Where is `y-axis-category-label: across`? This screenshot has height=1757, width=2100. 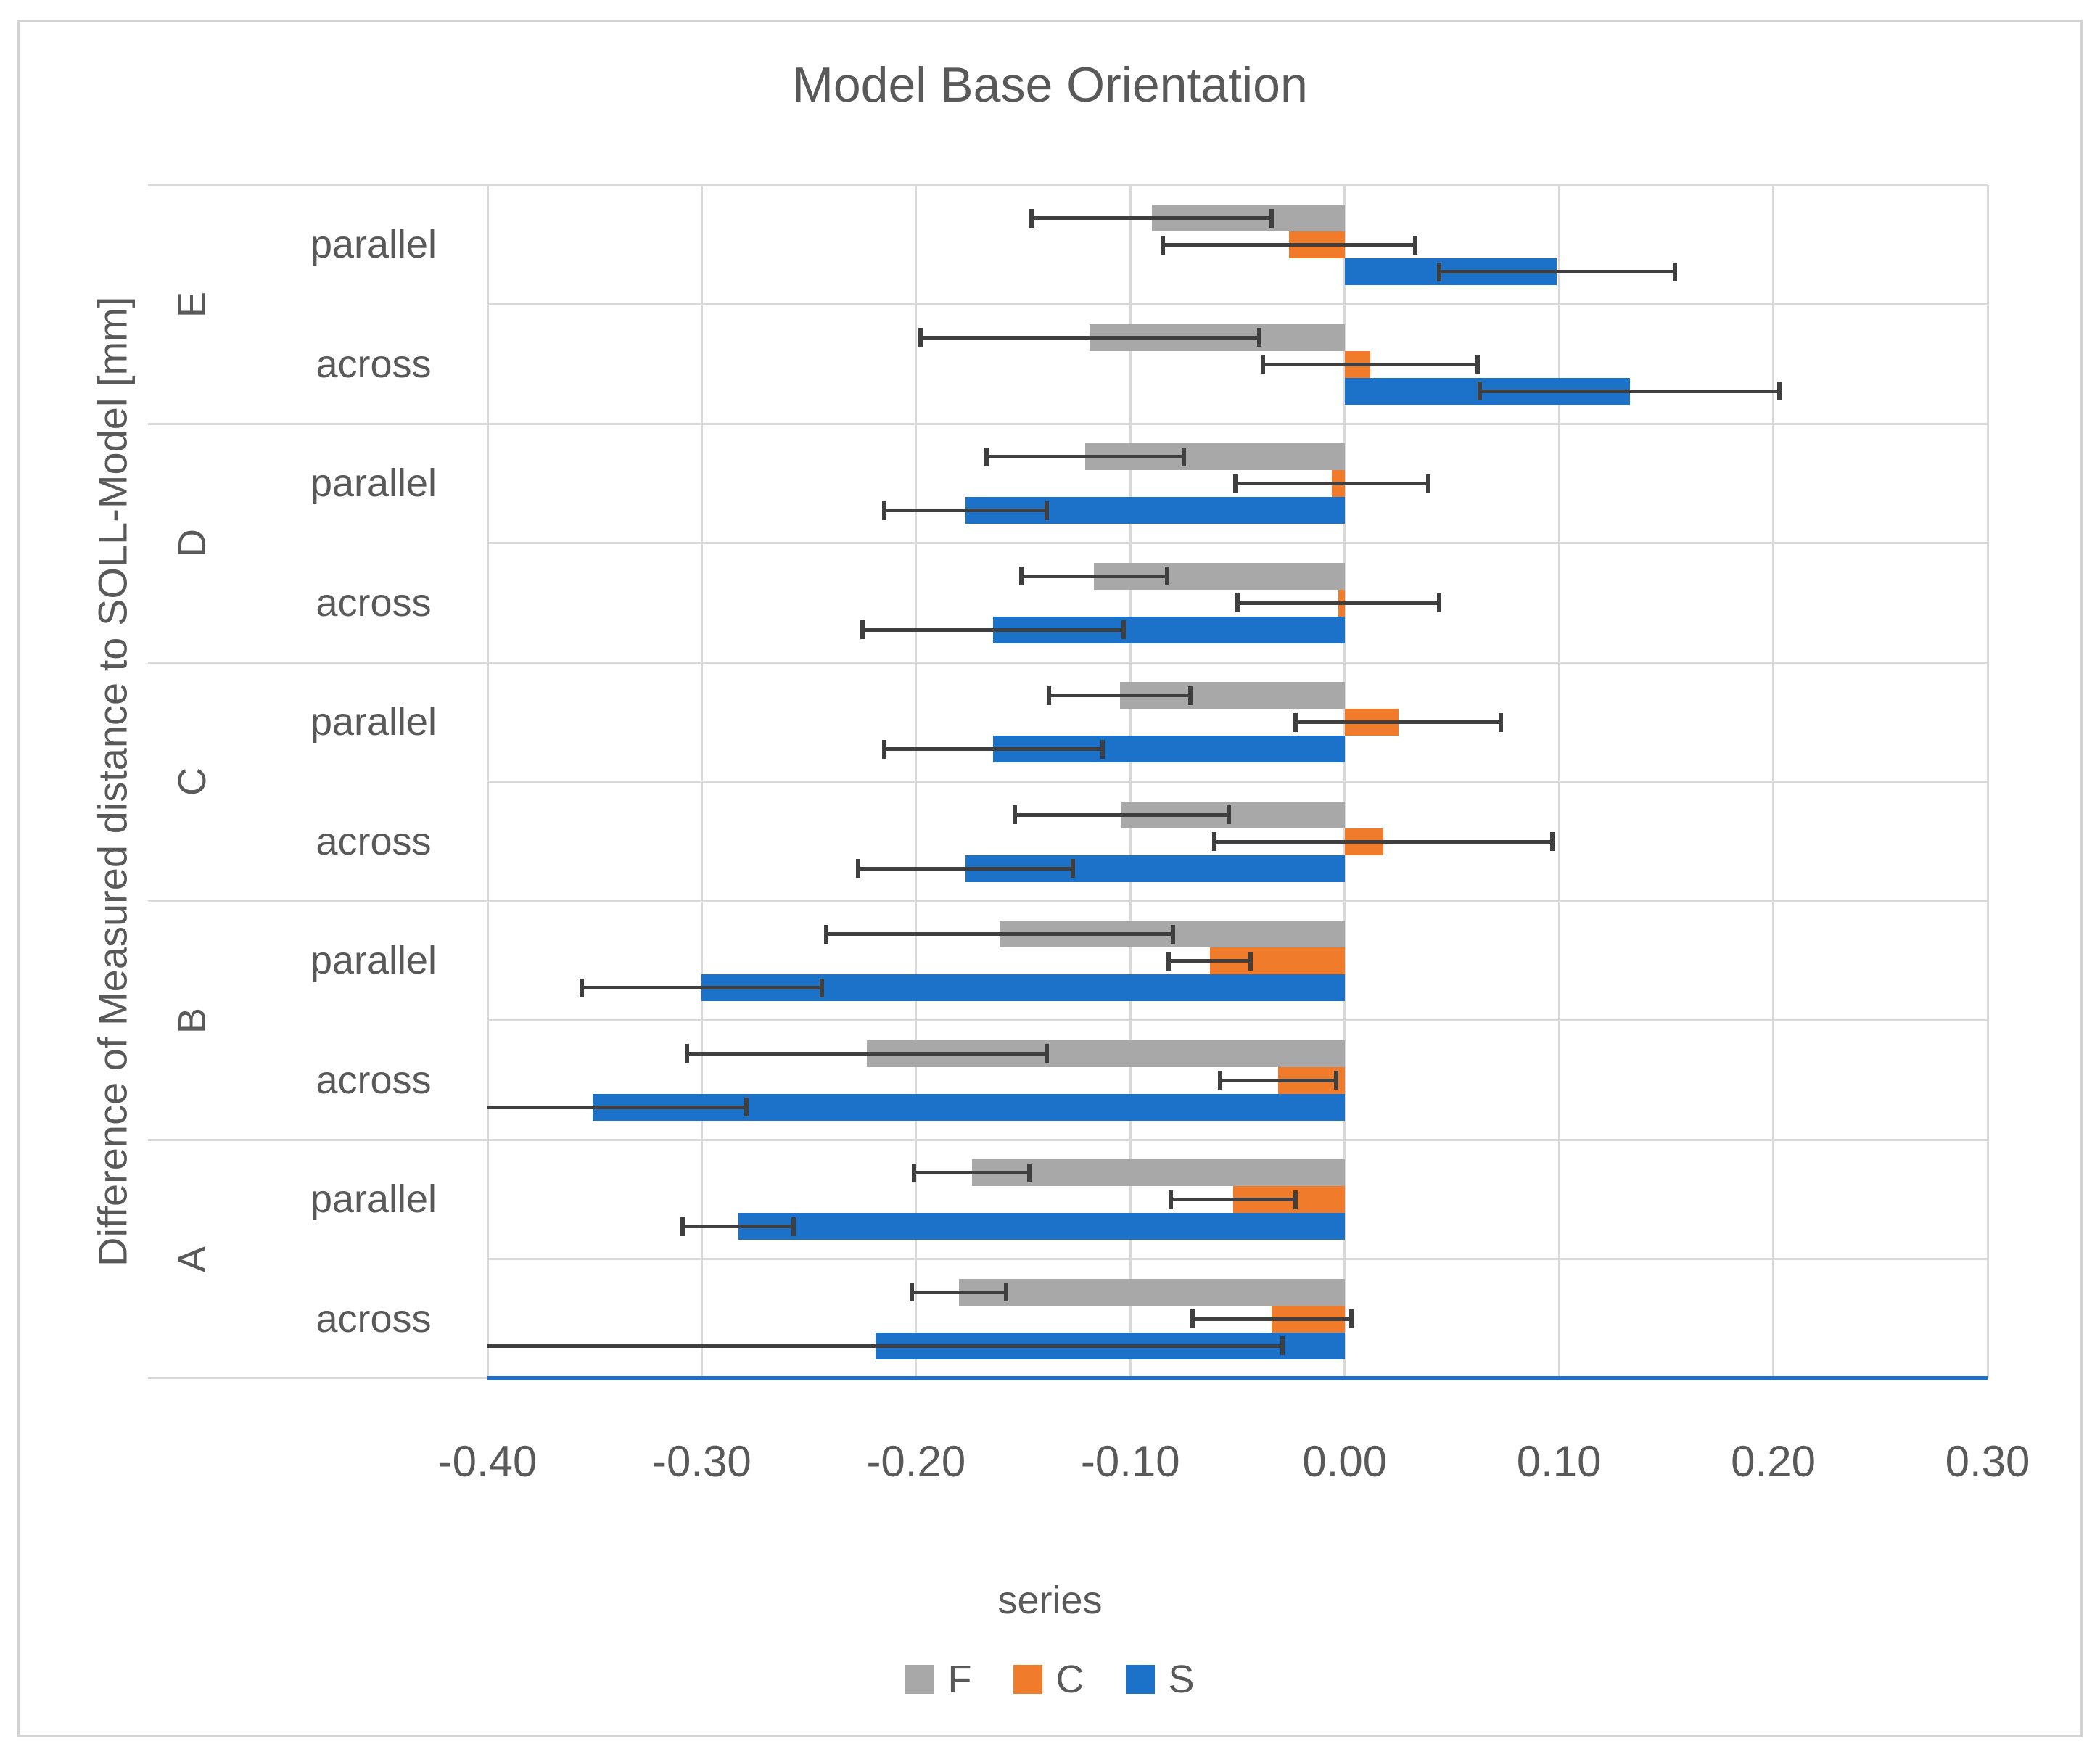 y-axis-category-label: across is located at coordinates (374, 1080).